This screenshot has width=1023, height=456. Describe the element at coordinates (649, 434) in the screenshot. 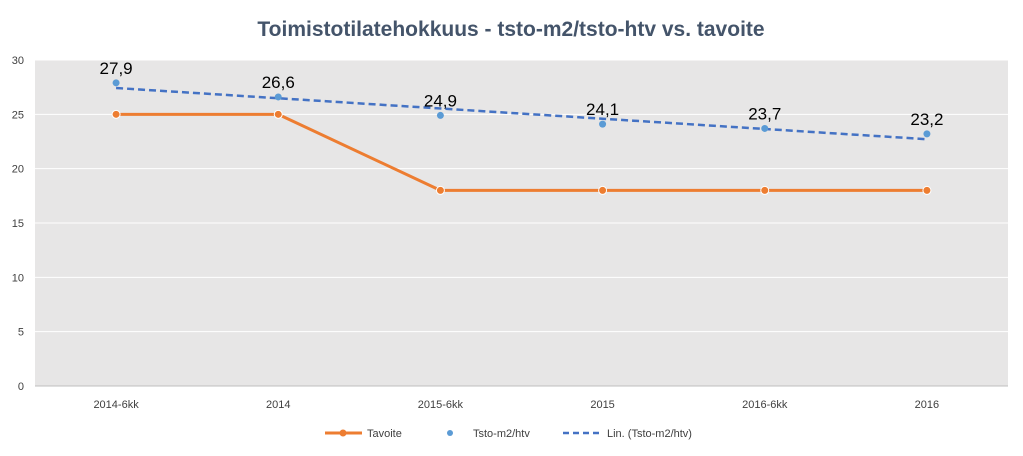

I see `legend-label: Lin. (Tsto-m2/htv)` at that location.